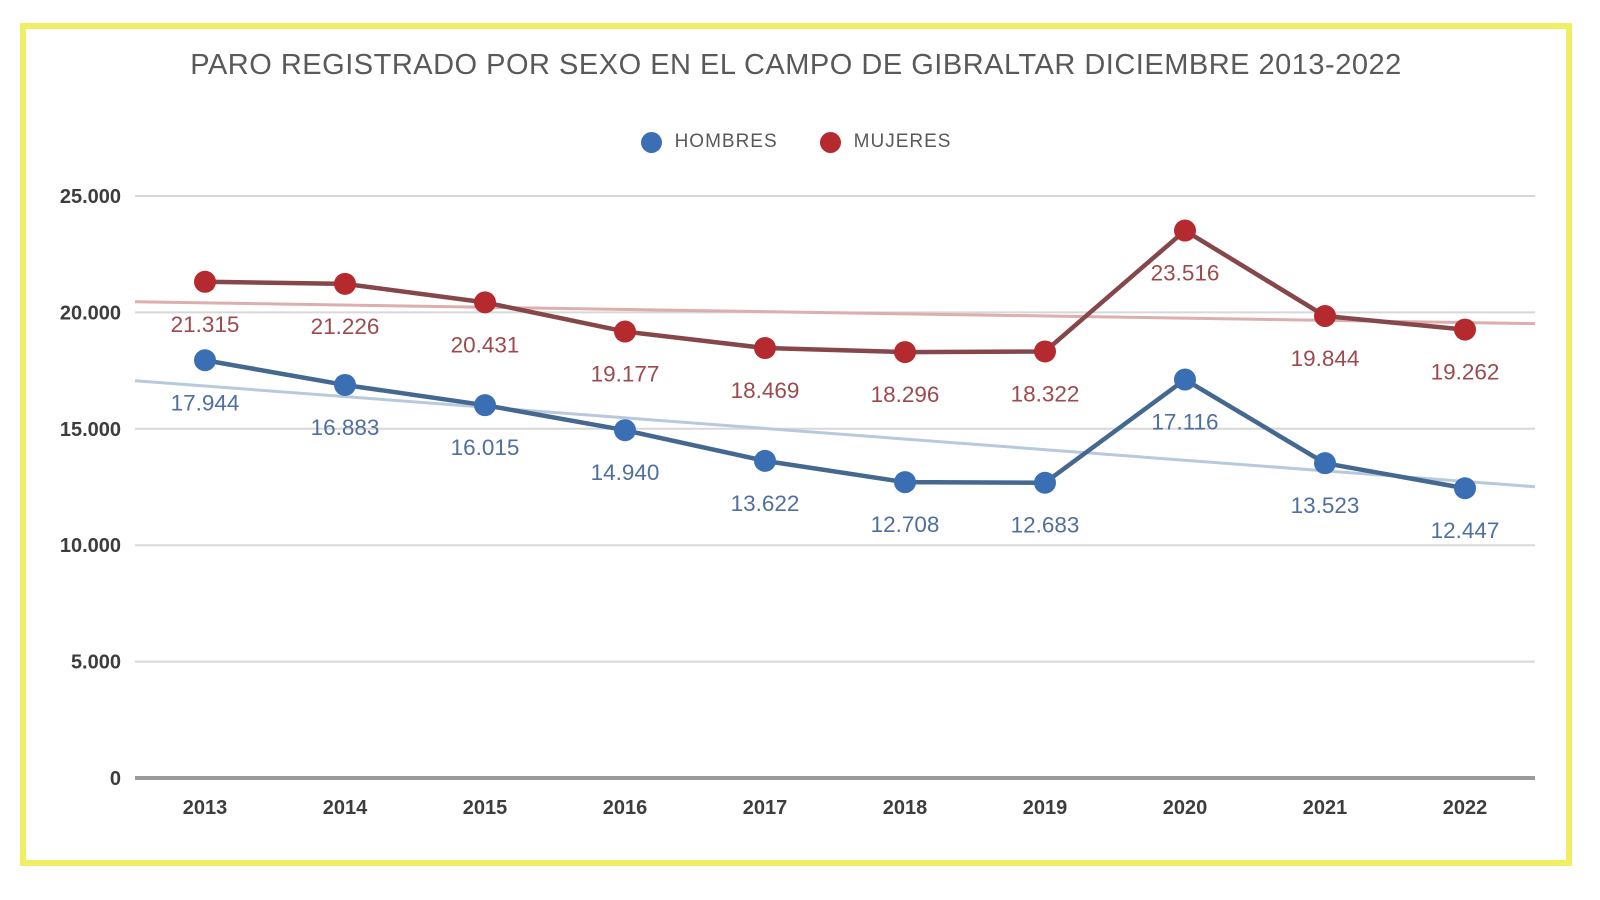  Describe the element at coordinates (1465, 329) in the screenshot. I see `point-mujeres-2022` at that location.